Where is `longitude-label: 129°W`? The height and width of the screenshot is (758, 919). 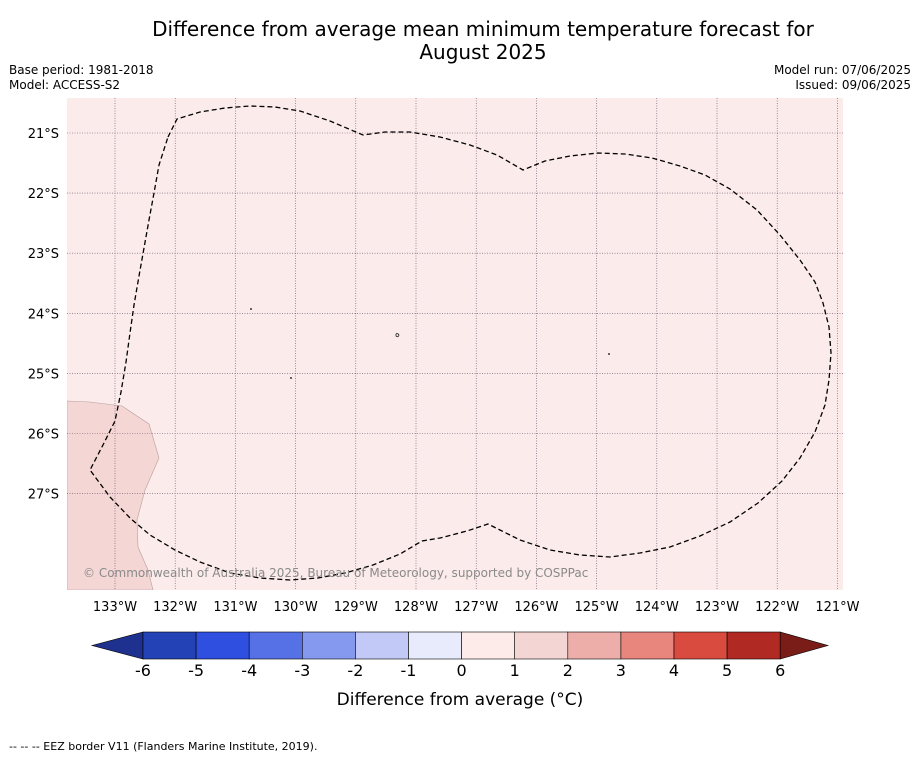 longitude-label: 129°W is located at coordinates (356, 607).